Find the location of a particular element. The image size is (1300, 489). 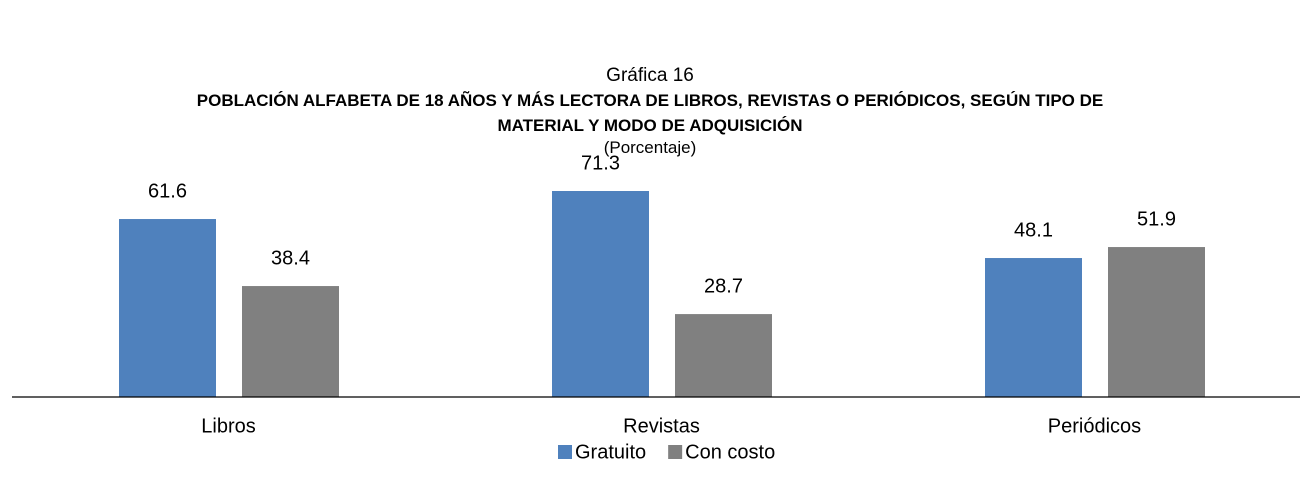

x-tick-label: Libros is located at coordinates (228, 426).